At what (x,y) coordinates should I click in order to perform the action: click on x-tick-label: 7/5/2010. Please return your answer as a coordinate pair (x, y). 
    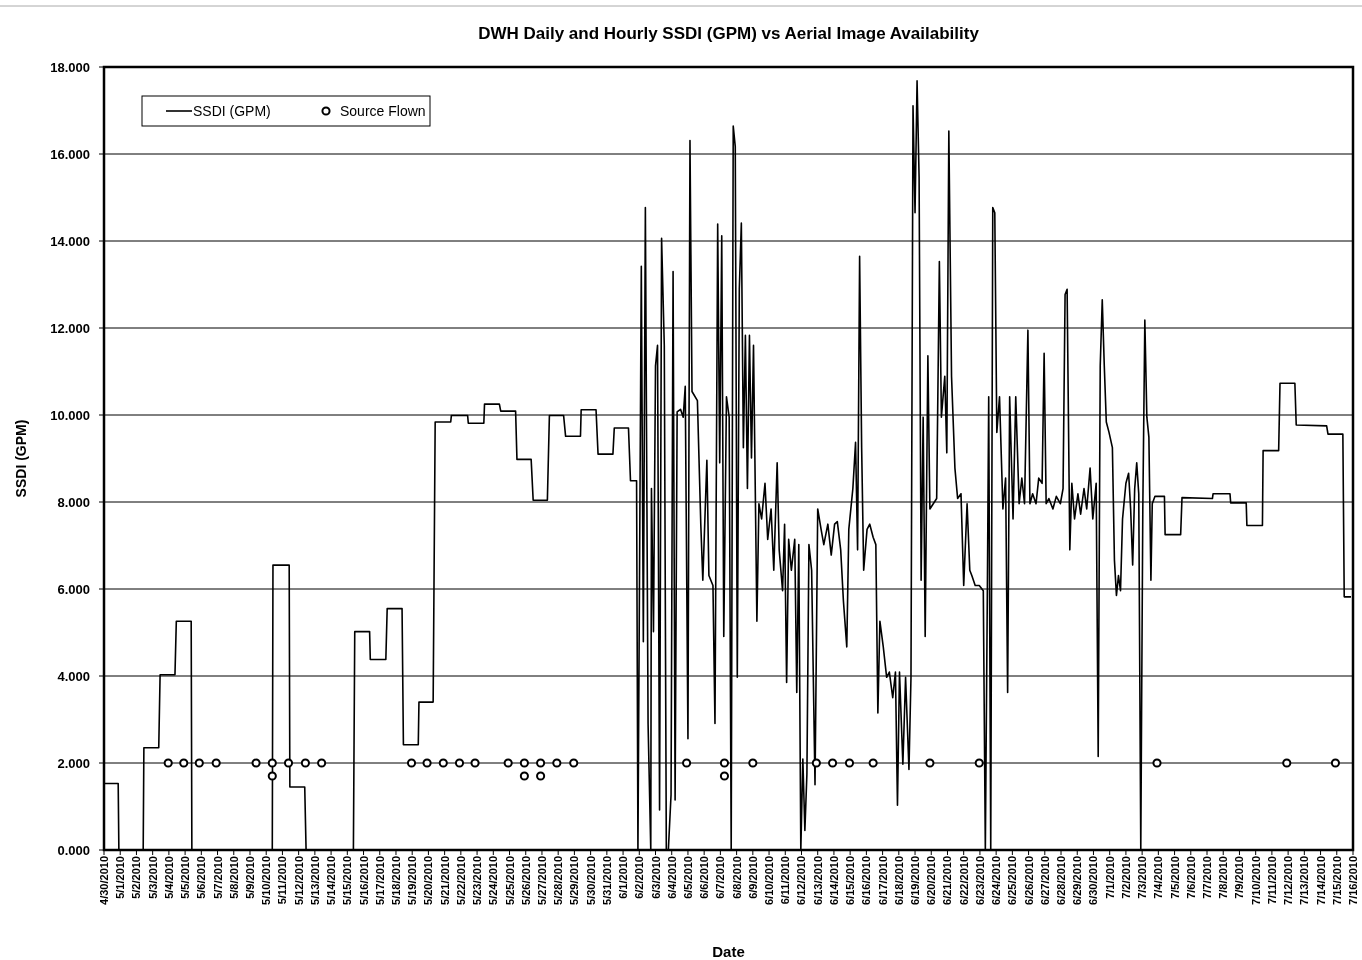
    Looking at the image, I should click on (1174, 877).